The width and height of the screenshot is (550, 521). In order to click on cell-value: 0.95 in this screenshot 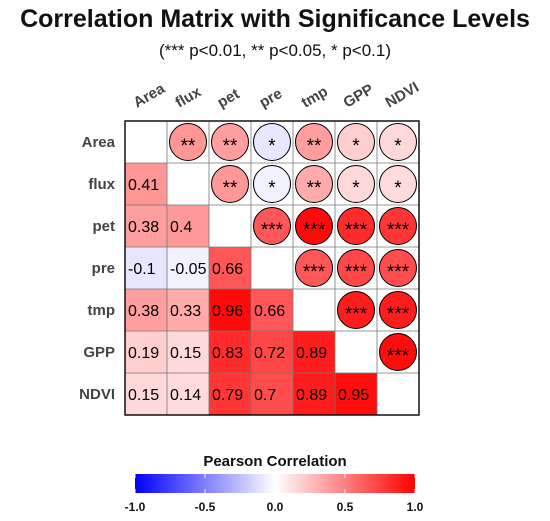, I will do `click(353, 395)`.